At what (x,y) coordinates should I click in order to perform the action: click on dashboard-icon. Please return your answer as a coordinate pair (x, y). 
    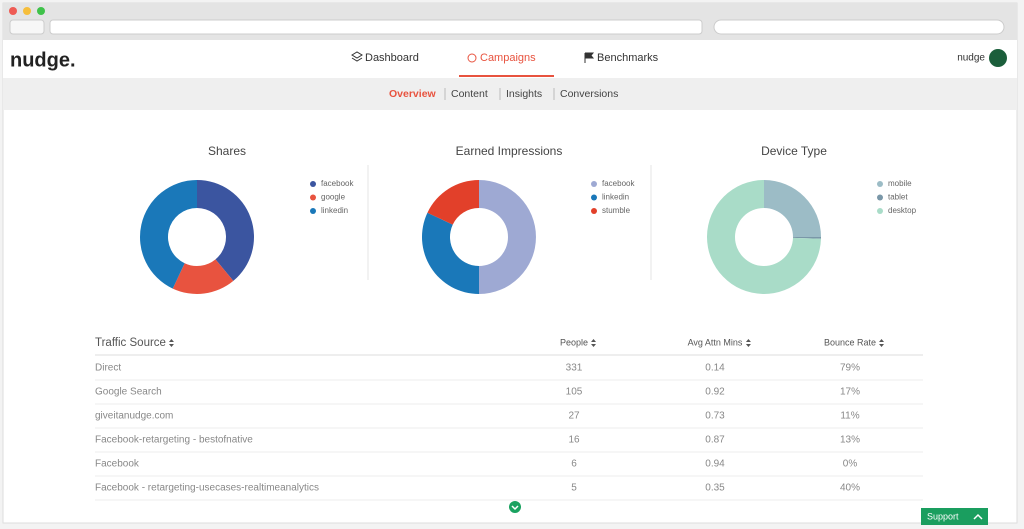
    Looking at the image, I should click on (357, 56).